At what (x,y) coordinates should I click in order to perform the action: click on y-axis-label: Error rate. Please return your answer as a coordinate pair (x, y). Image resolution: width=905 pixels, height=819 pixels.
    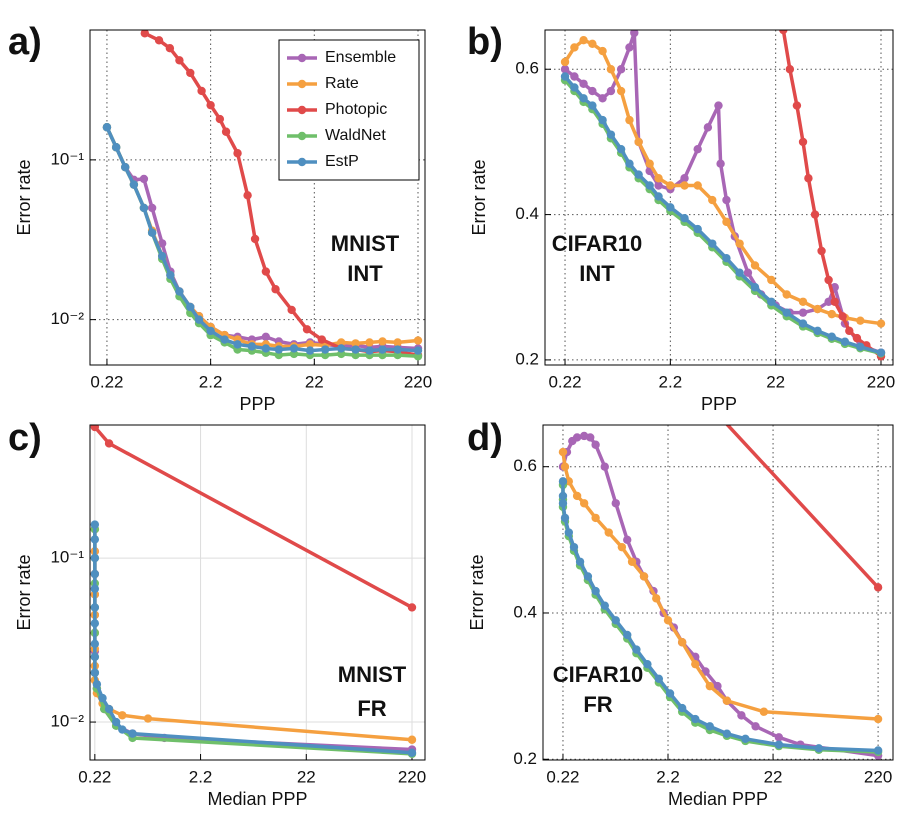
    Looking at the image, I should click on (24, 197).